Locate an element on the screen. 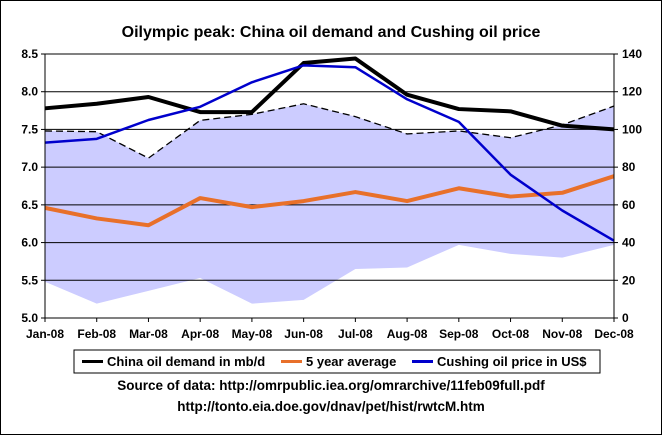  y-left-tick-label: 8.0 is located at coordinates (29, 92).